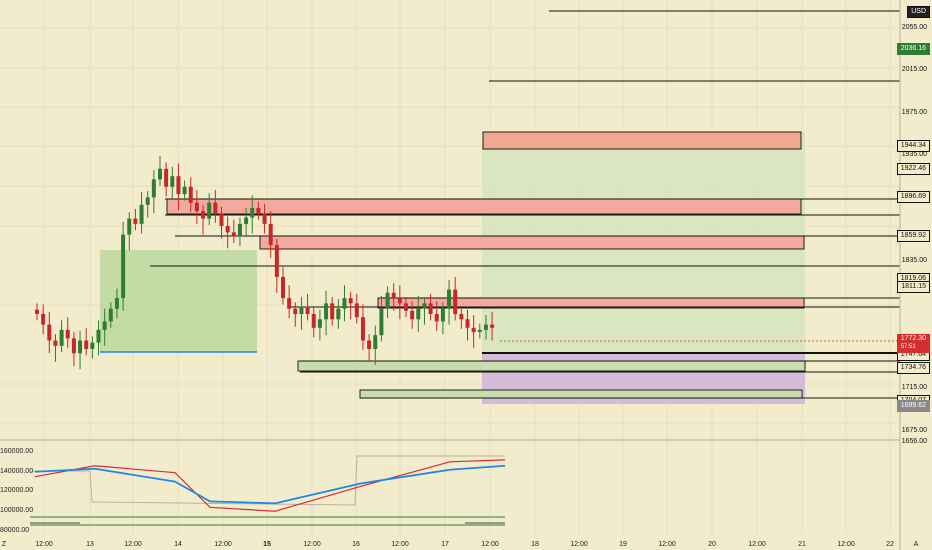 This screenshot has width=932, height=550. Describe the element at coordinates (914, 387) in the screenshot. I see `price-label: 1715.00` at that location.